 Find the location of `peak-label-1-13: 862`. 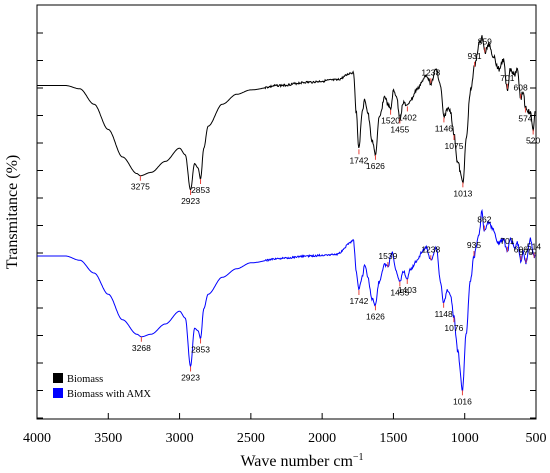

peak-label-1-13: 862 is located at coordinates (484, 220).